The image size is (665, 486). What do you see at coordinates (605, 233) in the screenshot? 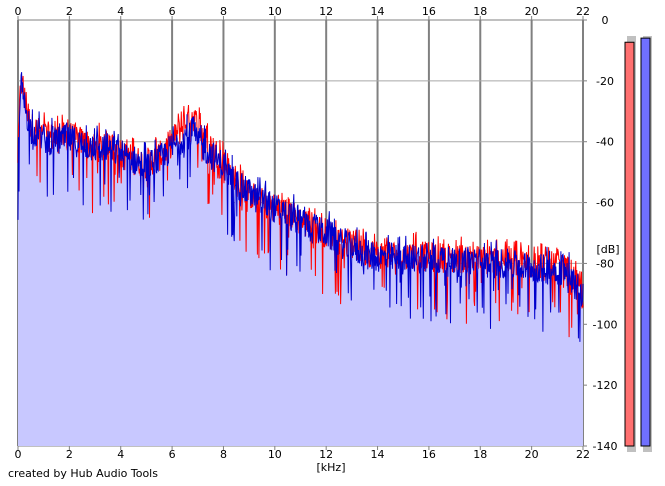
I see `y-tick-labels: 0 -20 -40 -60 -80 -100 -120 -140` at bounding box center [605, 233].